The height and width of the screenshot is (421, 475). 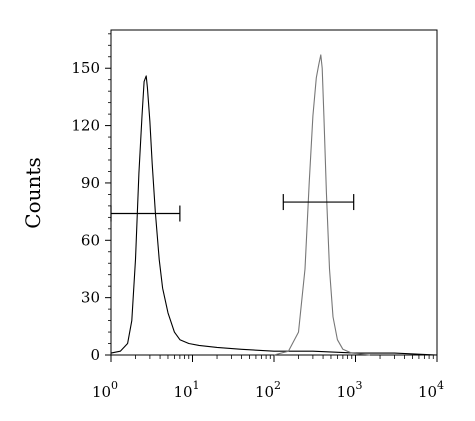 What do you see at coordinates (95, 355) in the screenshot?
I see `y-tick-label: 0` at bounding box center [95, 355].